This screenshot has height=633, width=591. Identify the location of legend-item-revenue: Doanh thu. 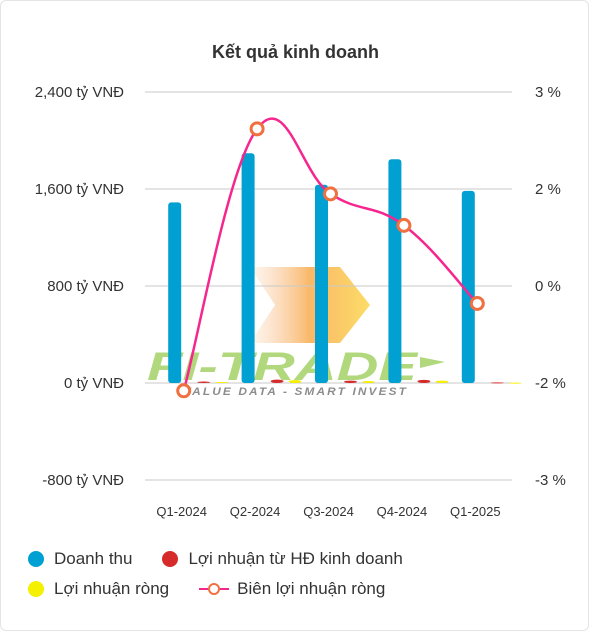
(80, 559).